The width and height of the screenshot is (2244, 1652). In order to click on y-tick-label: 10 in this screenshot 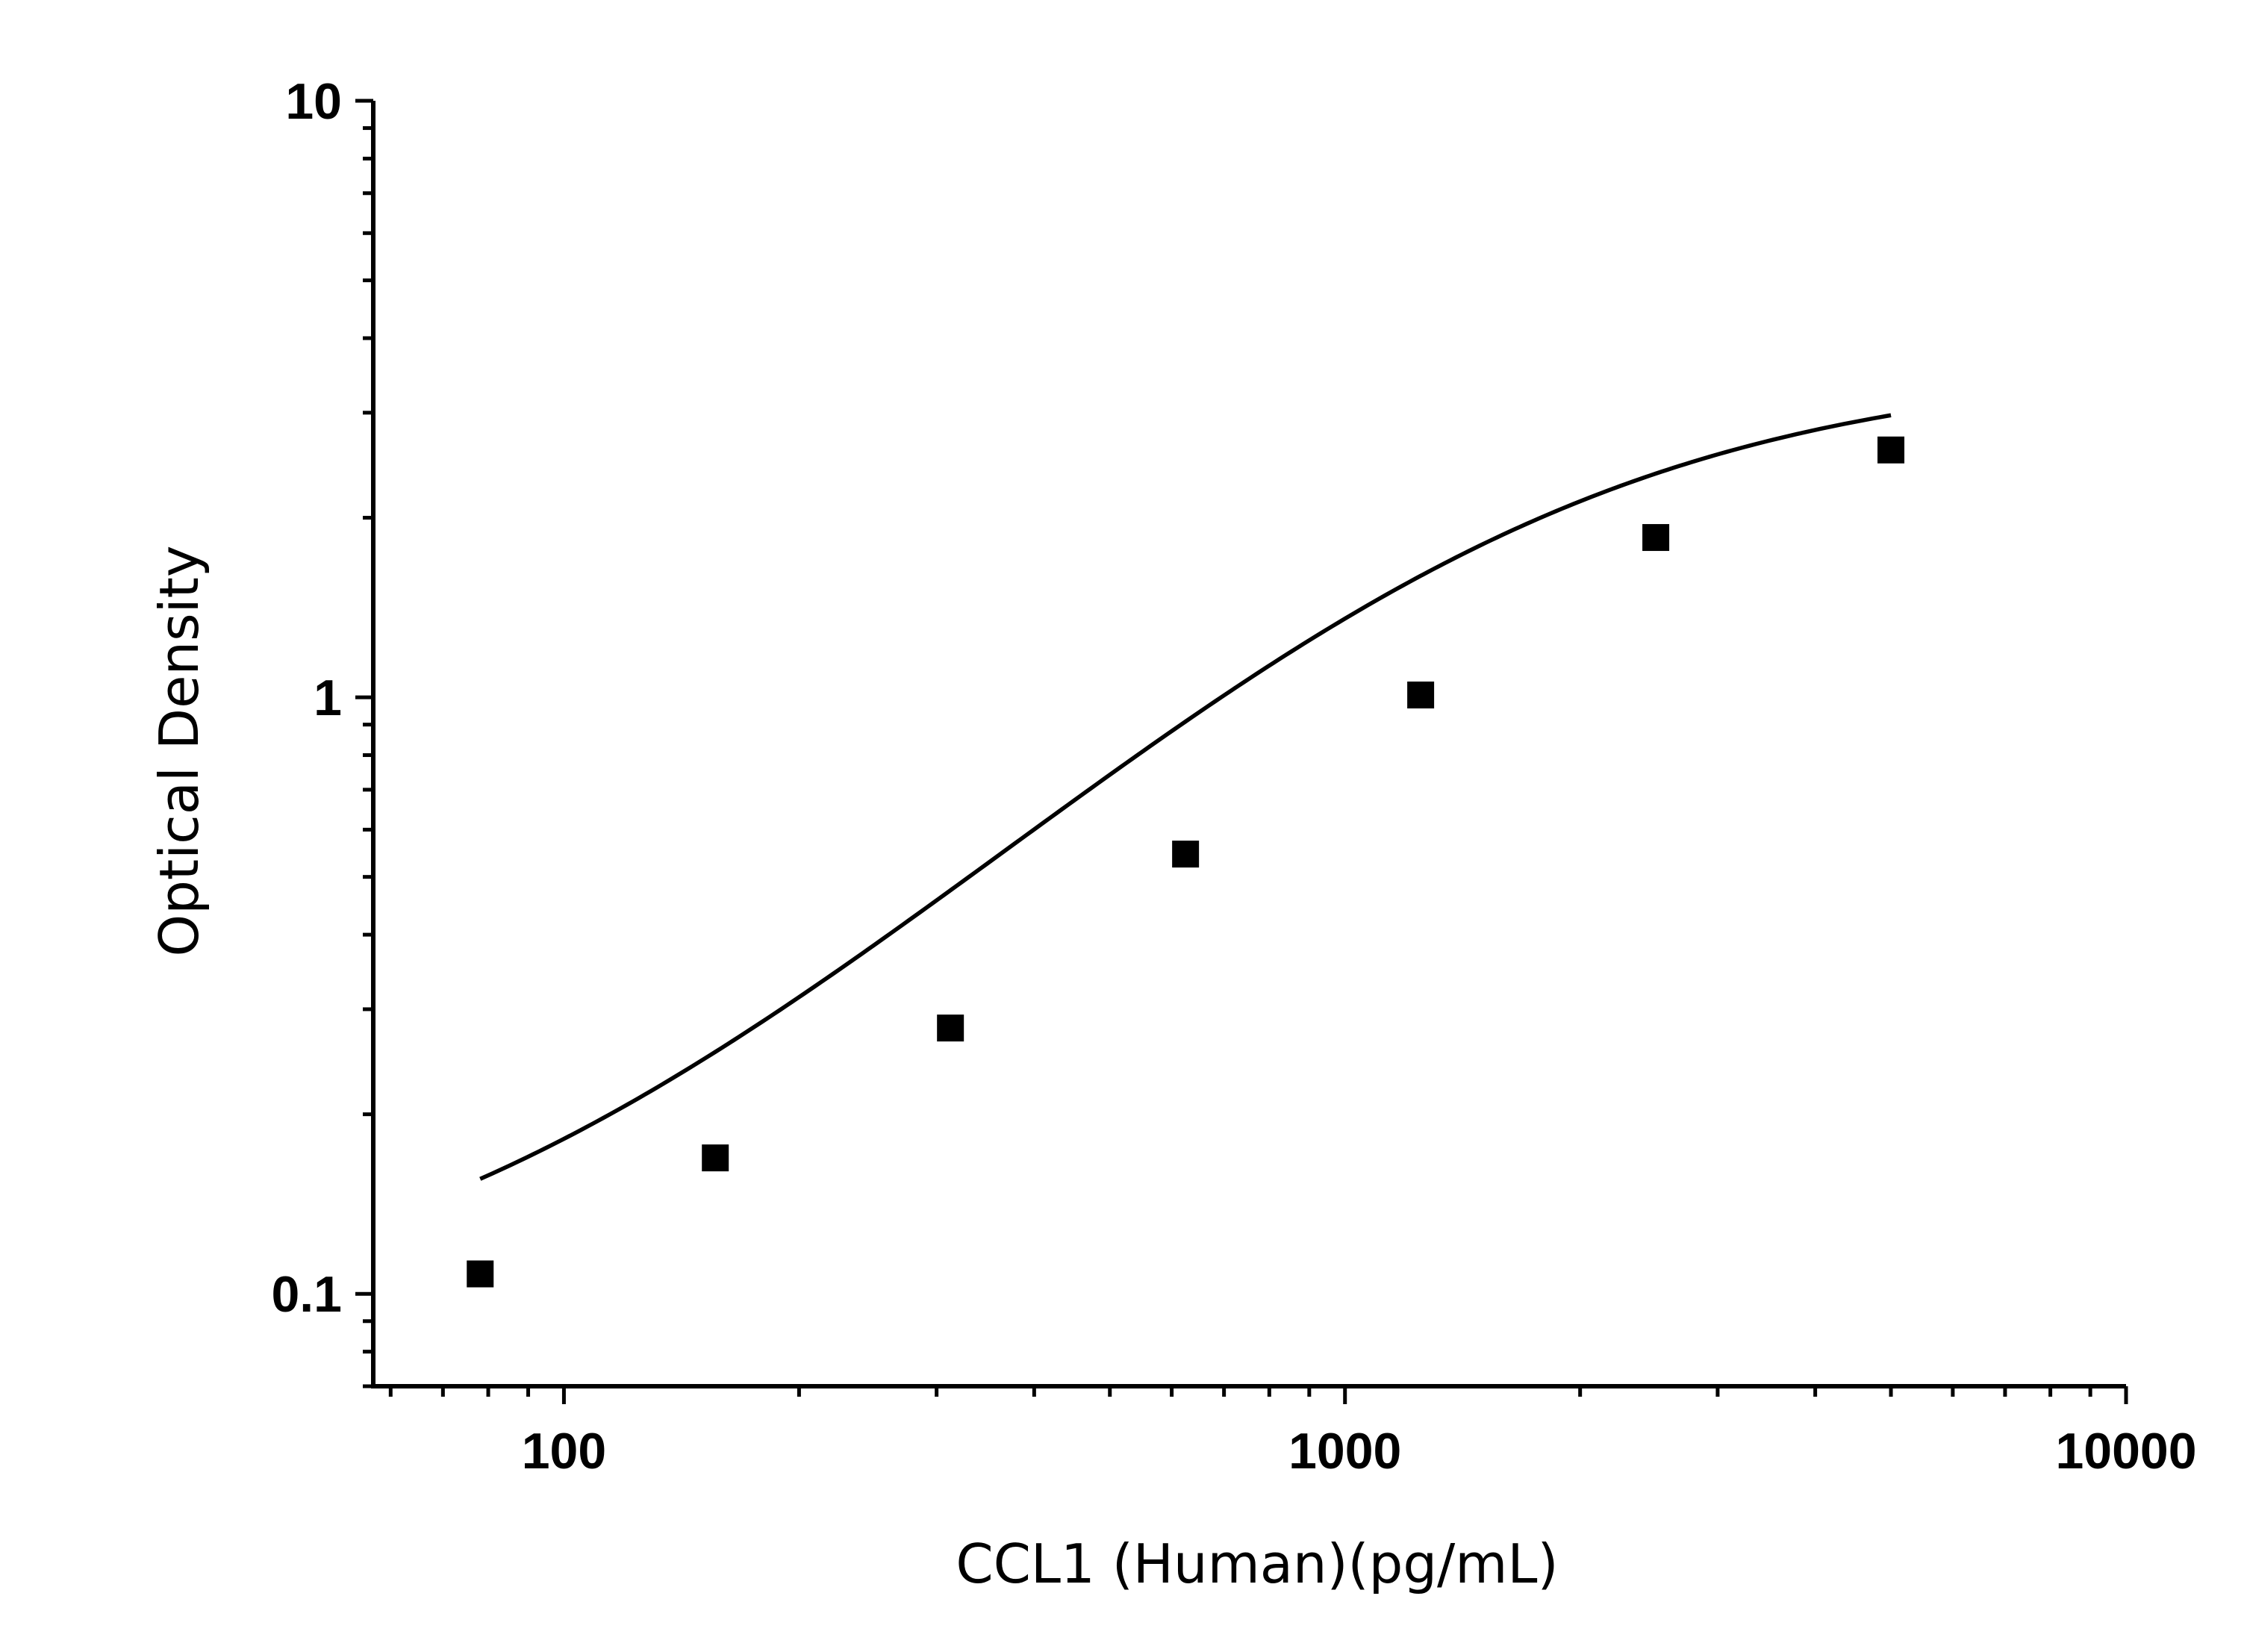, I will do `click(313, 102)`.